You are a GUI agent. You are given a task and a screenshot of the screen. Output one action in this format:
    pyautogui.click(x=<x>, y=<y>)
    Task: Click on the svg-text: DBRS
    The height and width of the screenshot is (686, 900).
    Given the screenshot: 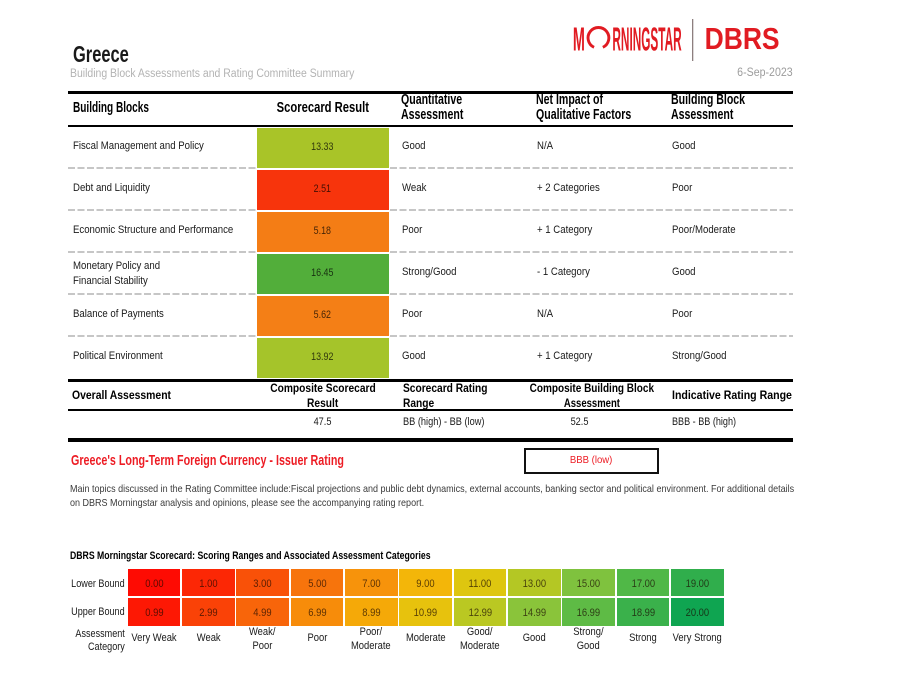 What is the action you would take?
    pyautogui.click(x=742, y=38)
    